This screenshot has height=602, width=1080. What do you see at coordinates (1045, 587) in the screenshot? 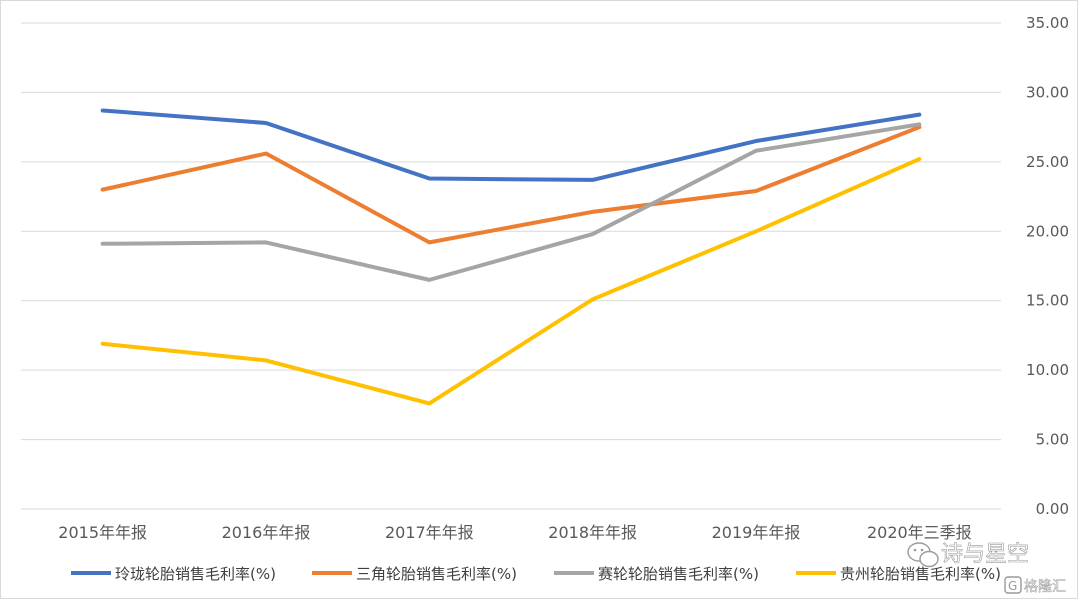
I see `watermark-badge-text: 格隆汇` at bounding box center [1045, 587].